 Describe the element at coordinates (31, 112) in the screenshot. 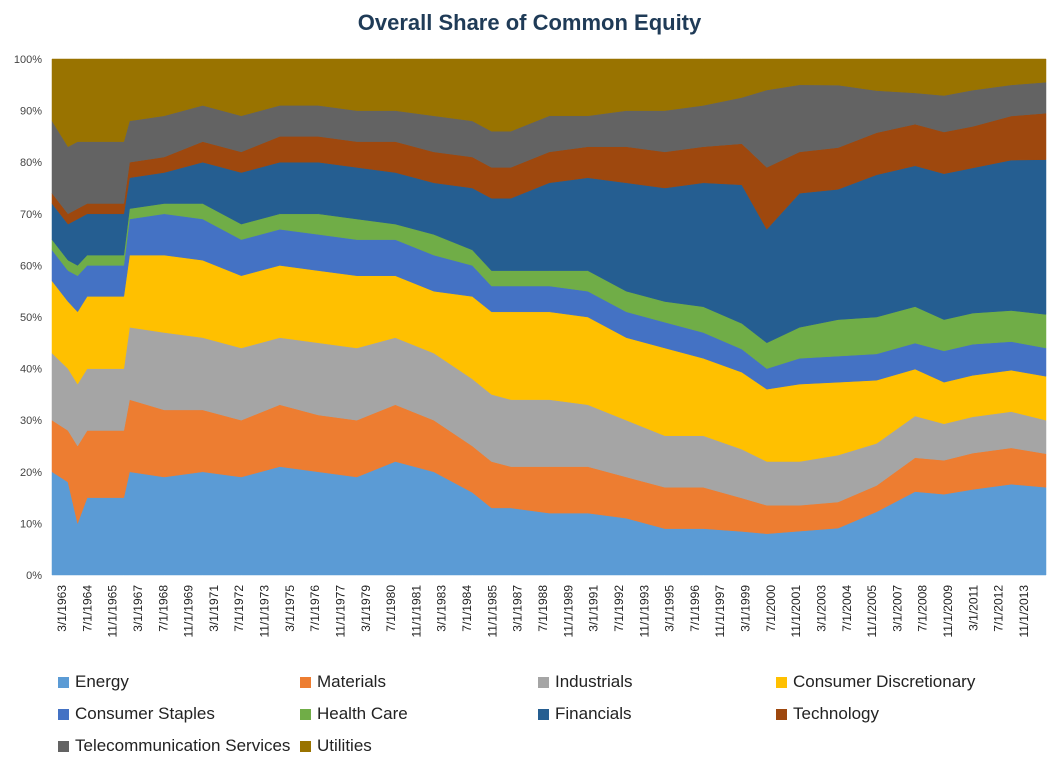

I see `y-tick-label: 90%` at that location.